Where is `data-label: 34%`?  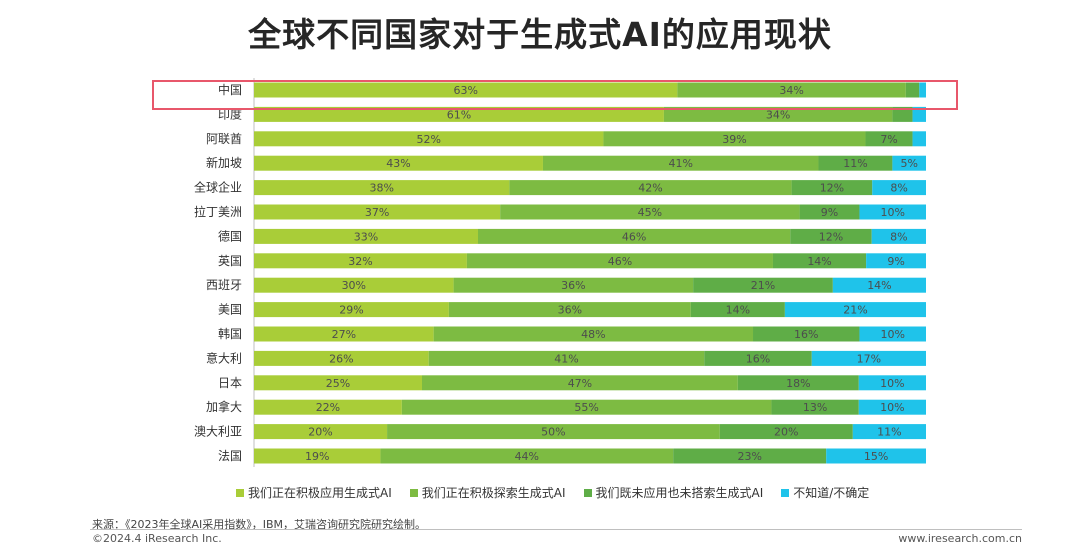 data-label: 34% is located at coordinates (778, 114).